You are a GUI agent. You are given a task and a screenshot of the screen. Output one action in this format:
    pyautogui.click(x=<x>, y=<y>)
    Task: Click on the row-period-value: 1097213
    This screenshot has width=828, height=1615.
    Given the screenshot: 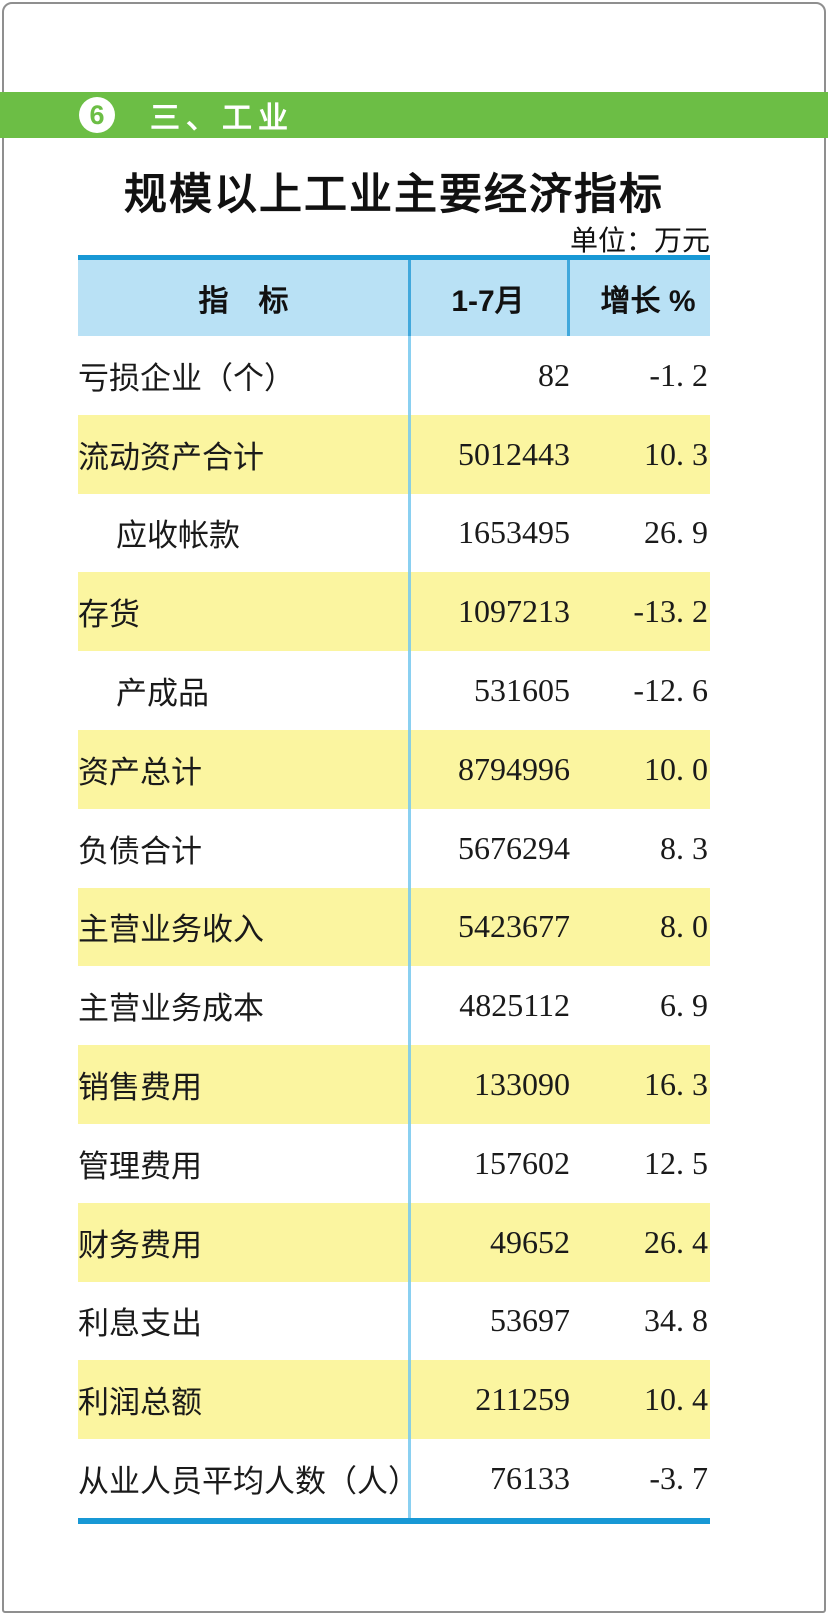 What is the action you would take?
    pyautogui.click(x=514, y=611)
    